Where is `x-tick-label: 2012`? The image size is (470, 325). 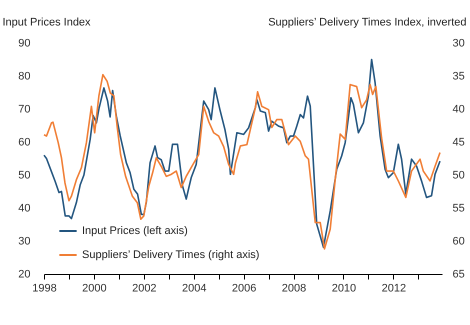
x-tick-label: 2012 is located at coordinates (394, 288).